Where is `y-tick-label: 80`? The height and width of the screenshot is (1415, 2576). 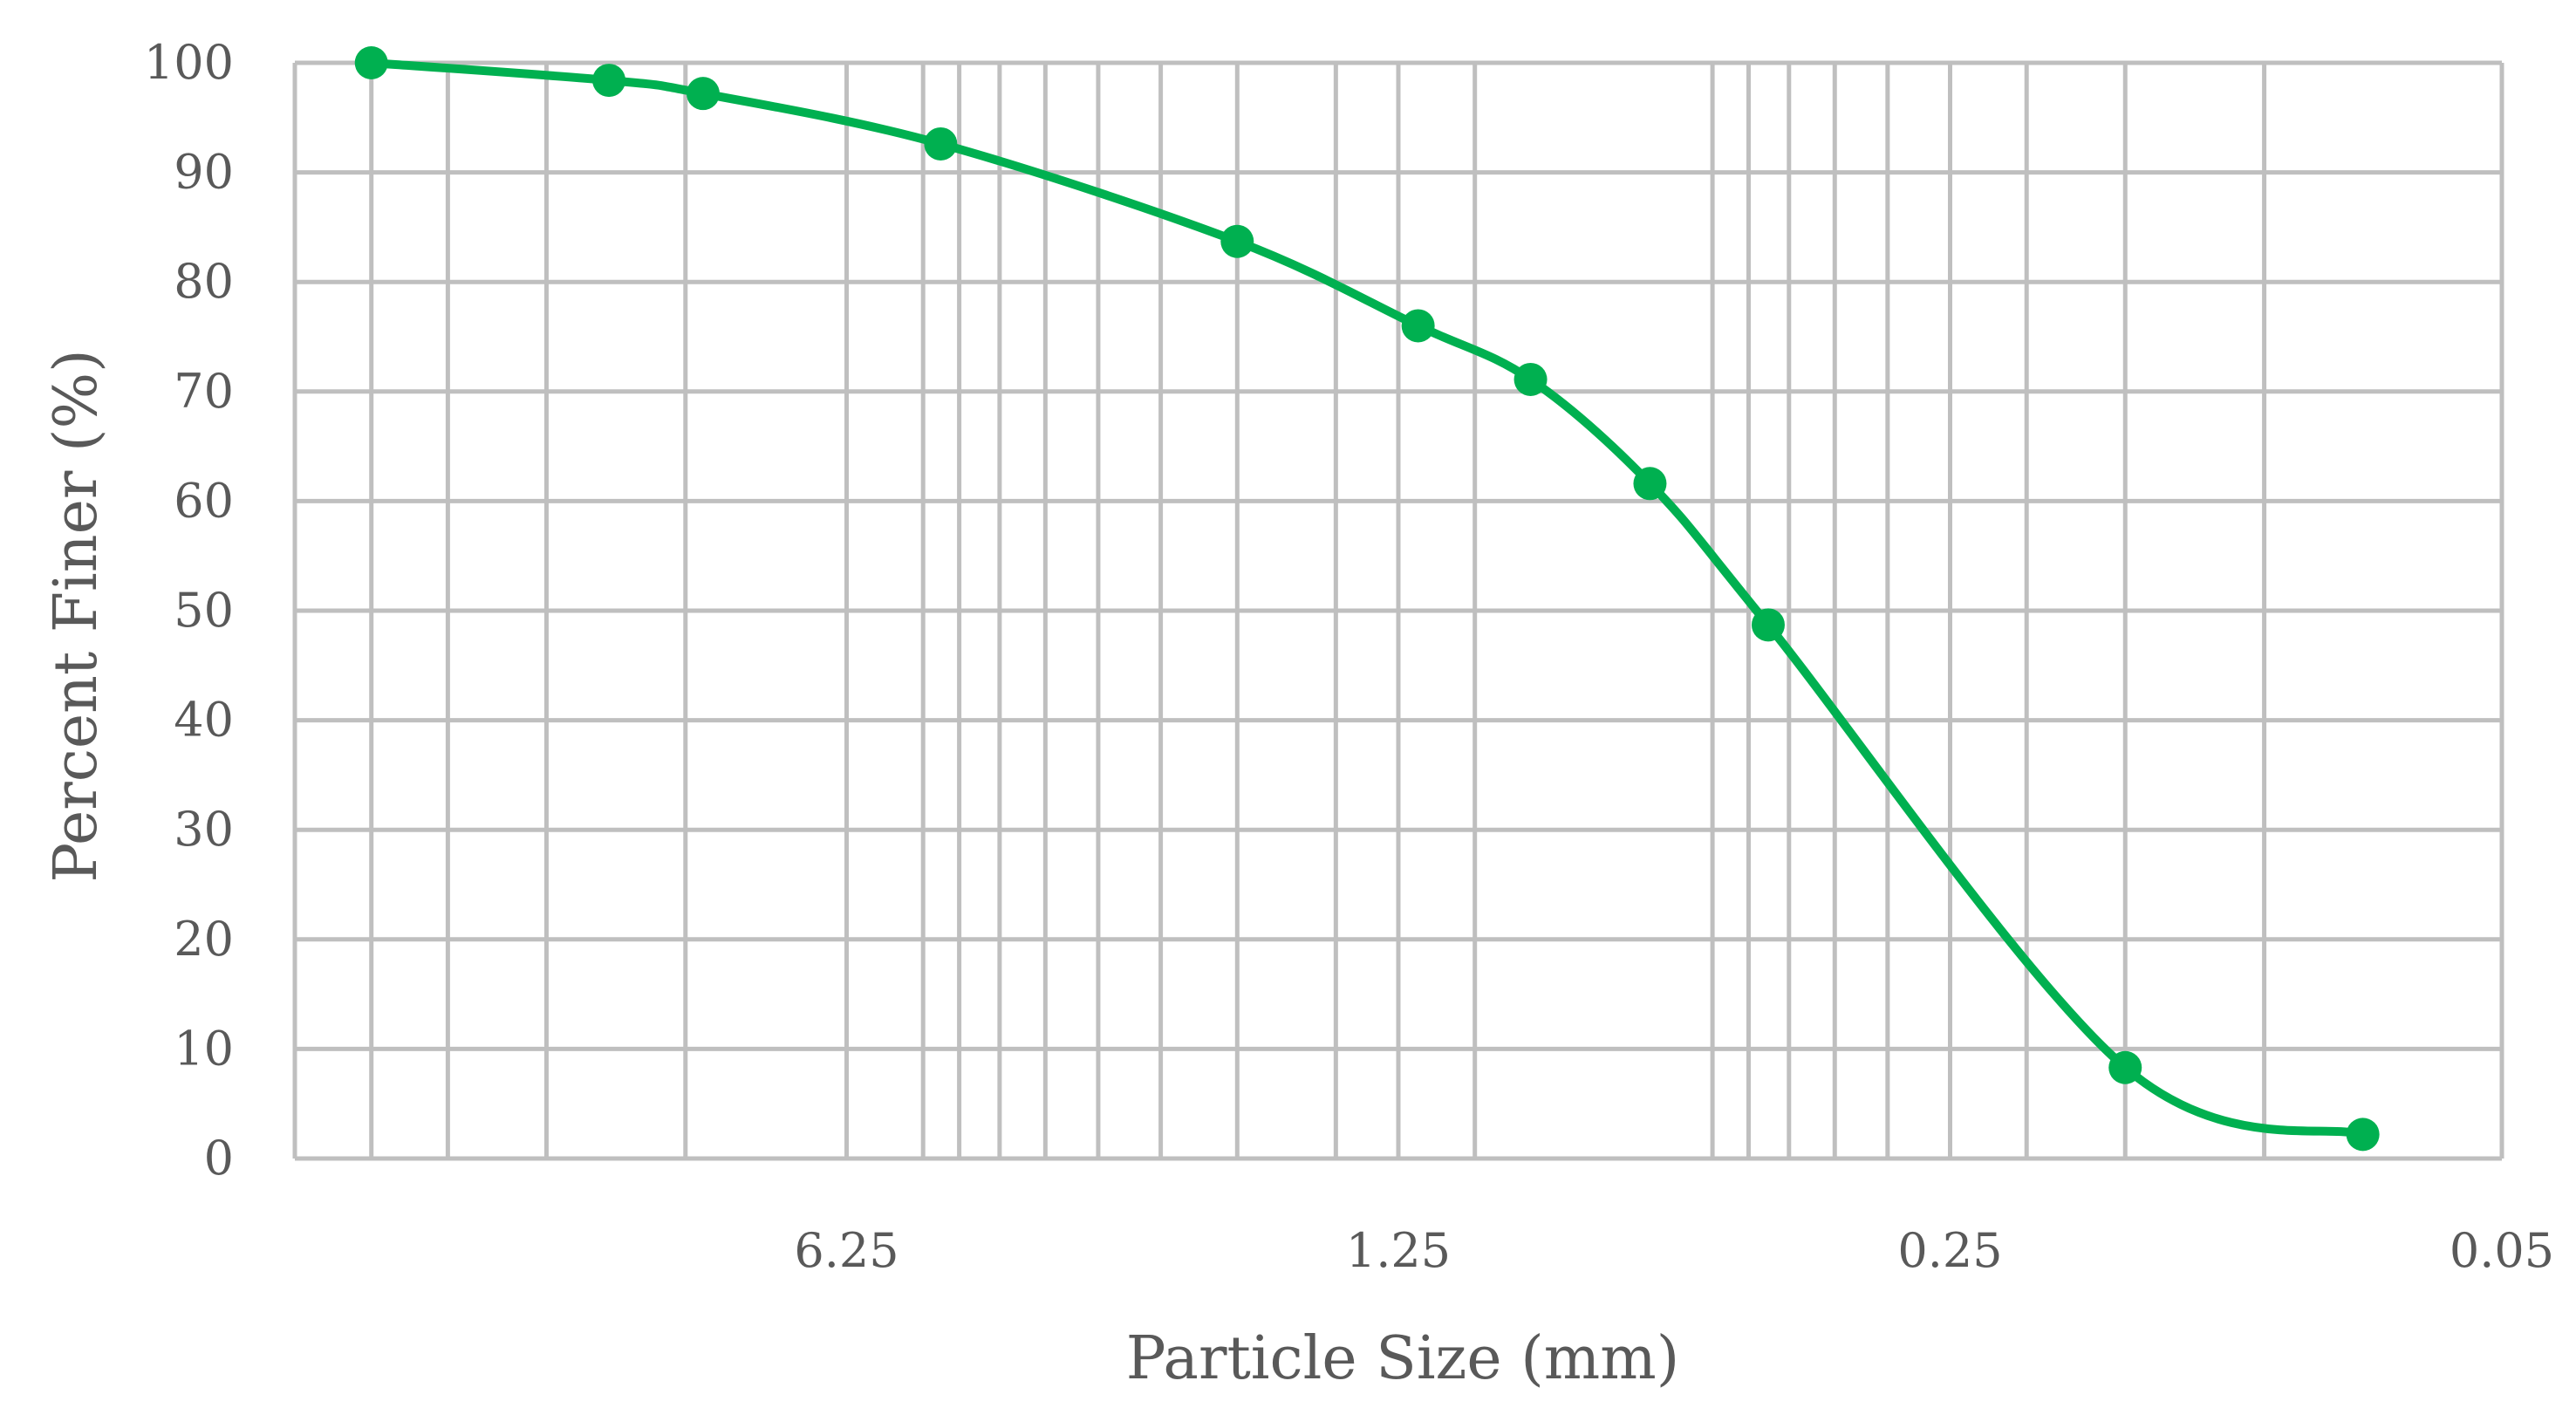 y-tick-label: 80 is located at coordinates (204, 281).